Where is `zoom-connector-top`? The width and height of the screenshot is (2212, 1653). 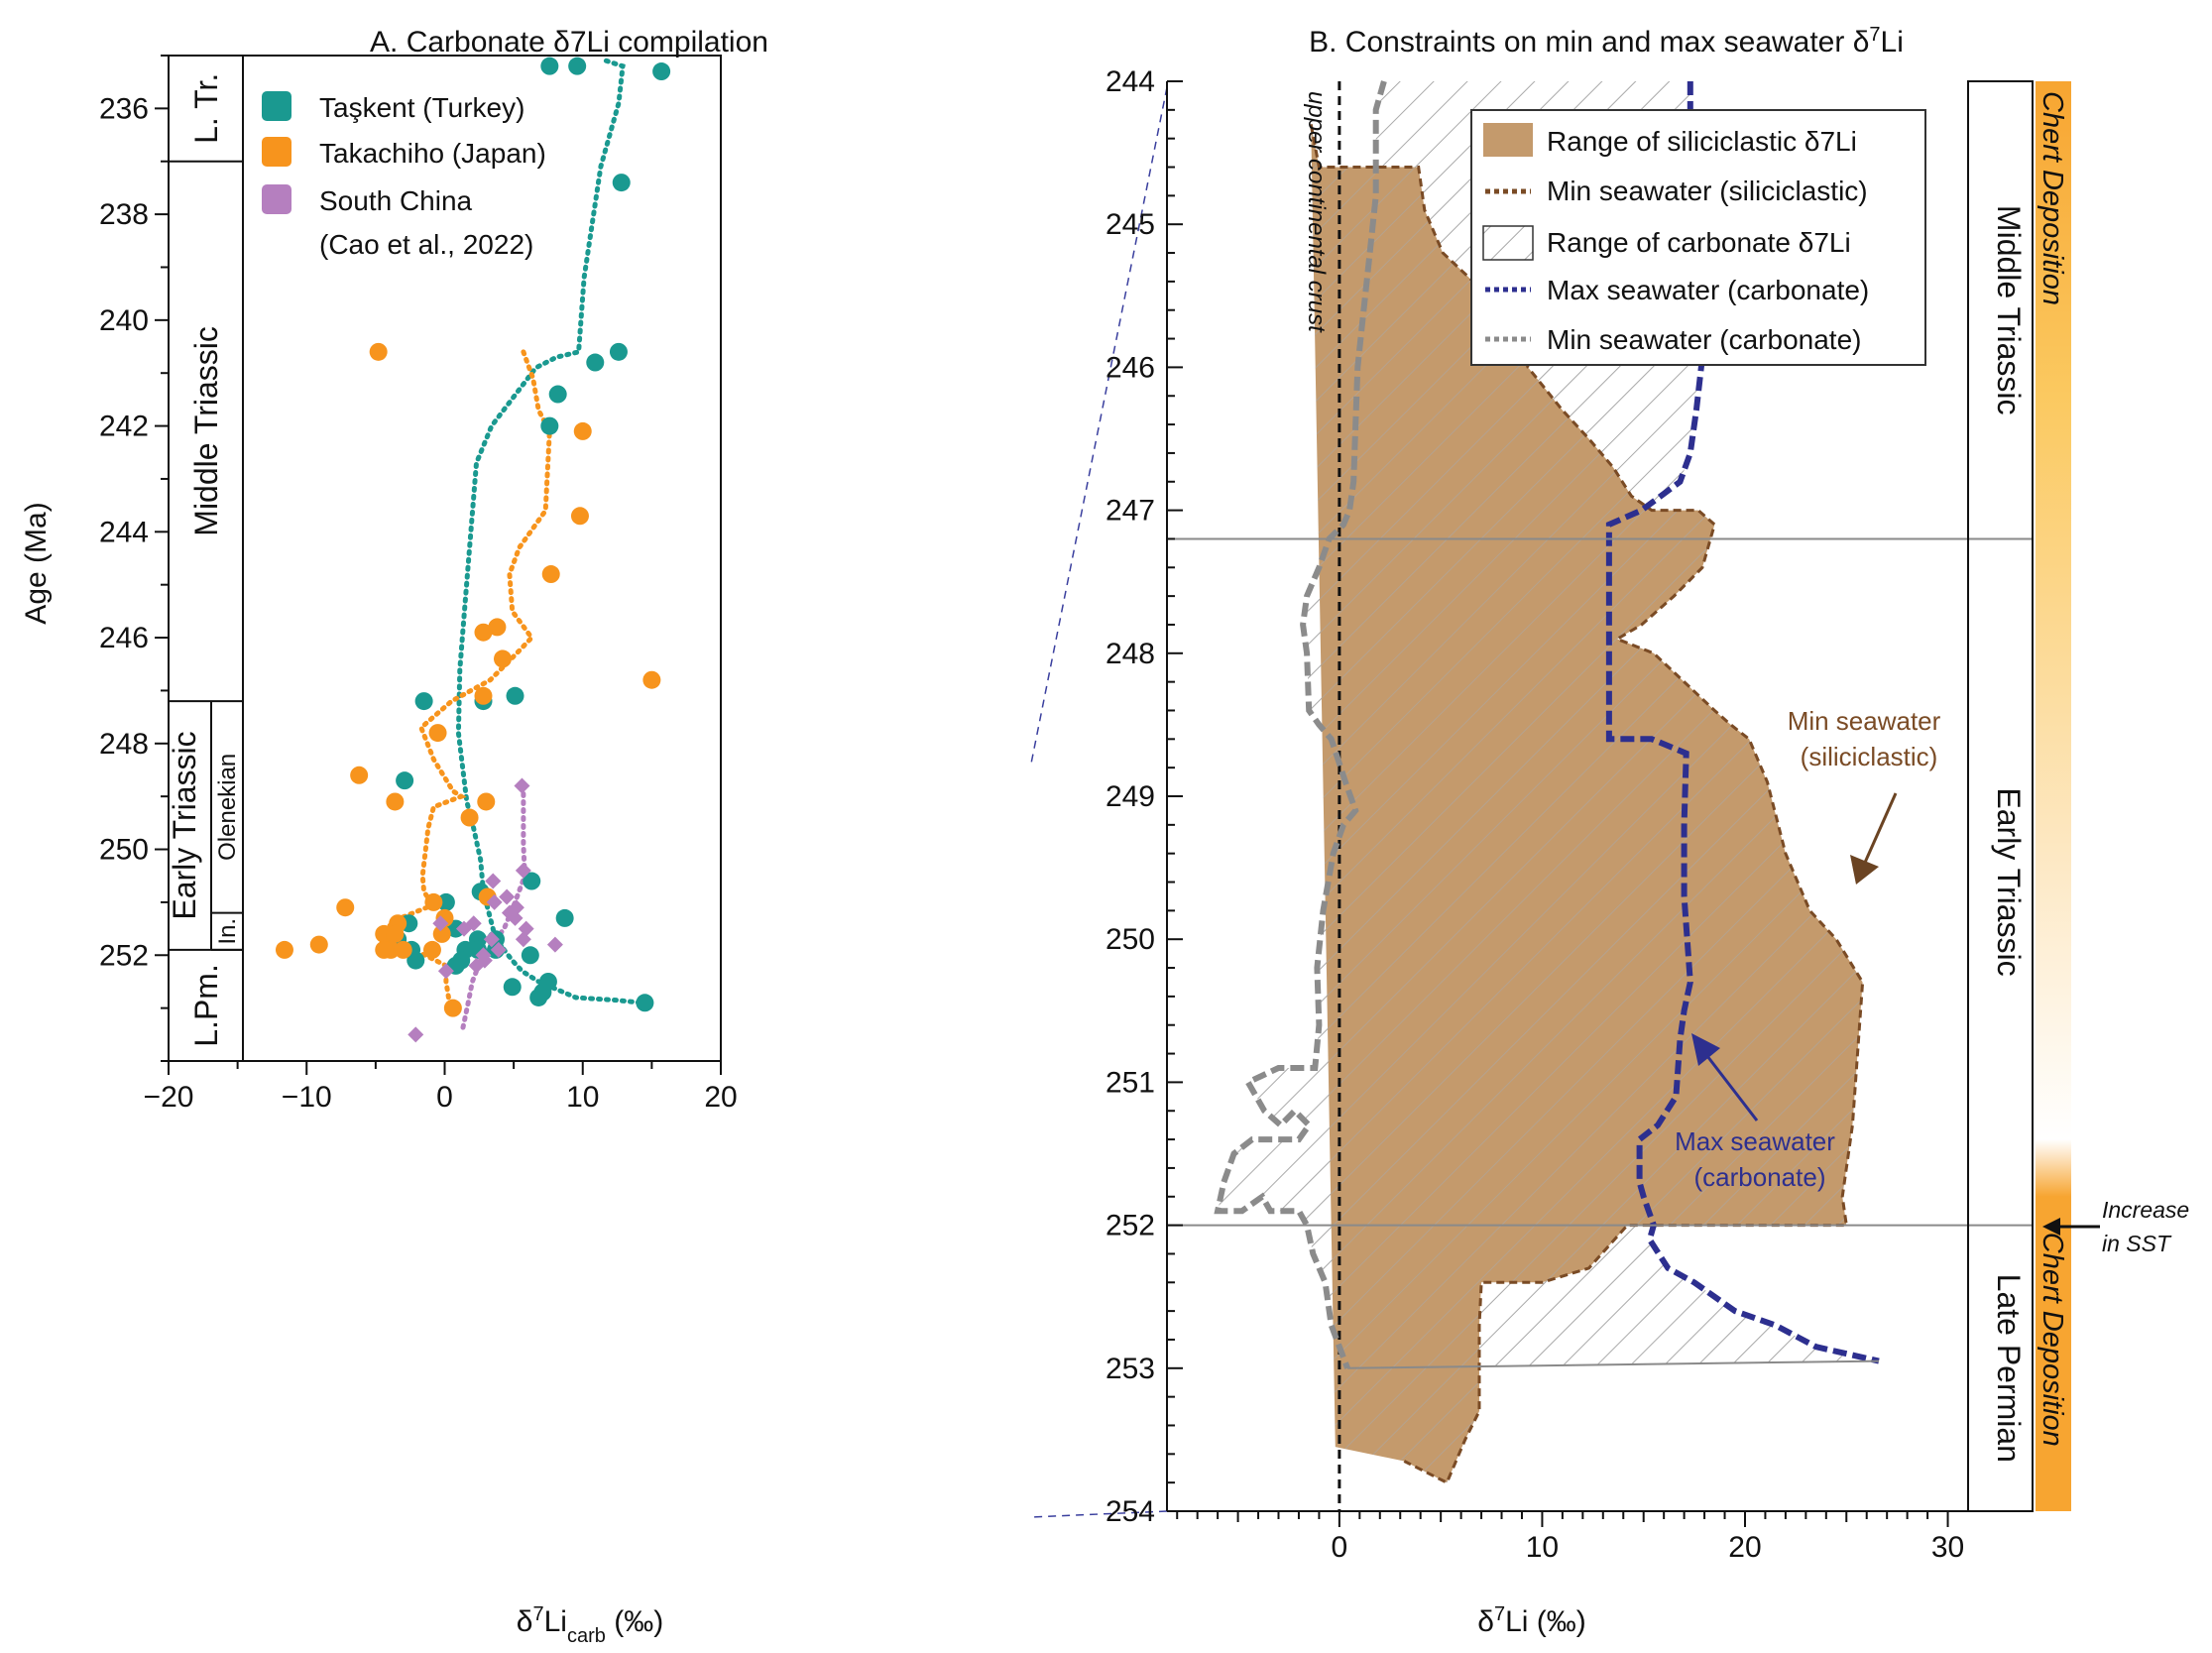
zoom-connector-top is located at coordinates (1099, 425).